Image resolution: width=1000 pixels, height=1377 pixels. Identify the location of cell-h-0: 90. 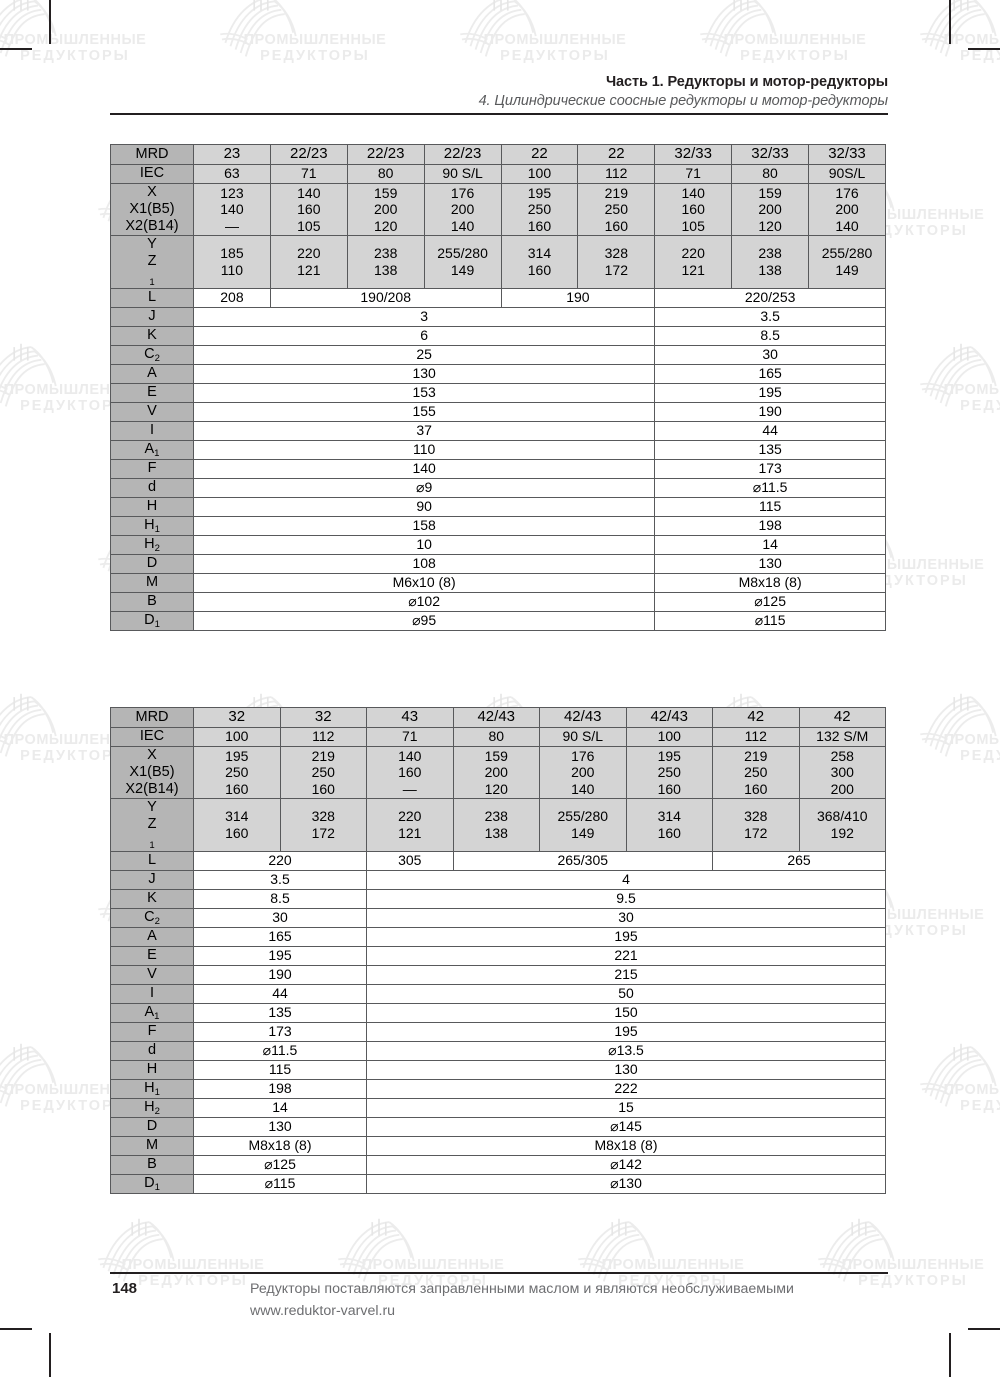
(424, 506).